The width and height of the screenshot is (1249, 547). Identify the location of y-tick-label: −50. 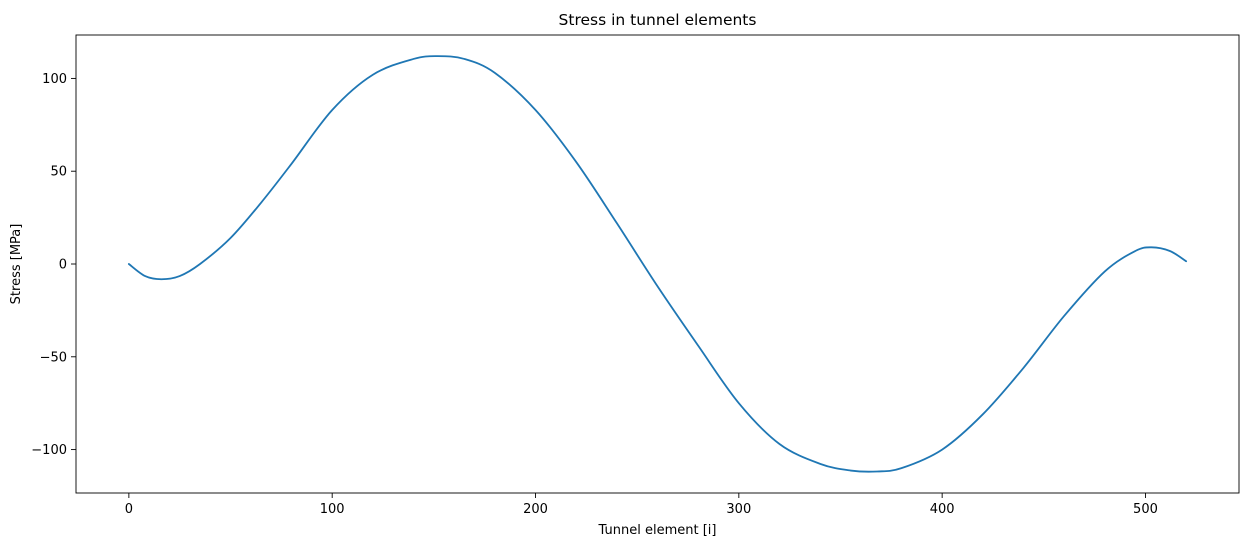
(53, 357).